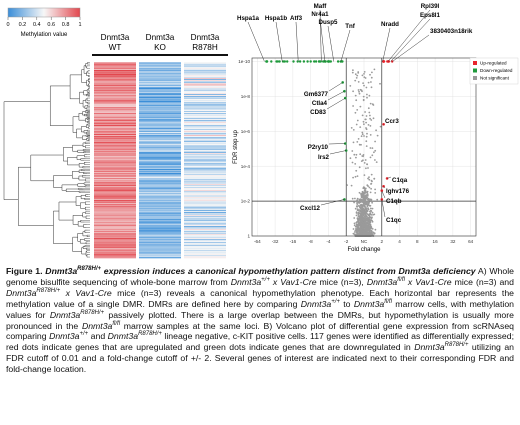 The image size is (520, 425). I want to click on x-tick-label: -64, so click(257, 241).